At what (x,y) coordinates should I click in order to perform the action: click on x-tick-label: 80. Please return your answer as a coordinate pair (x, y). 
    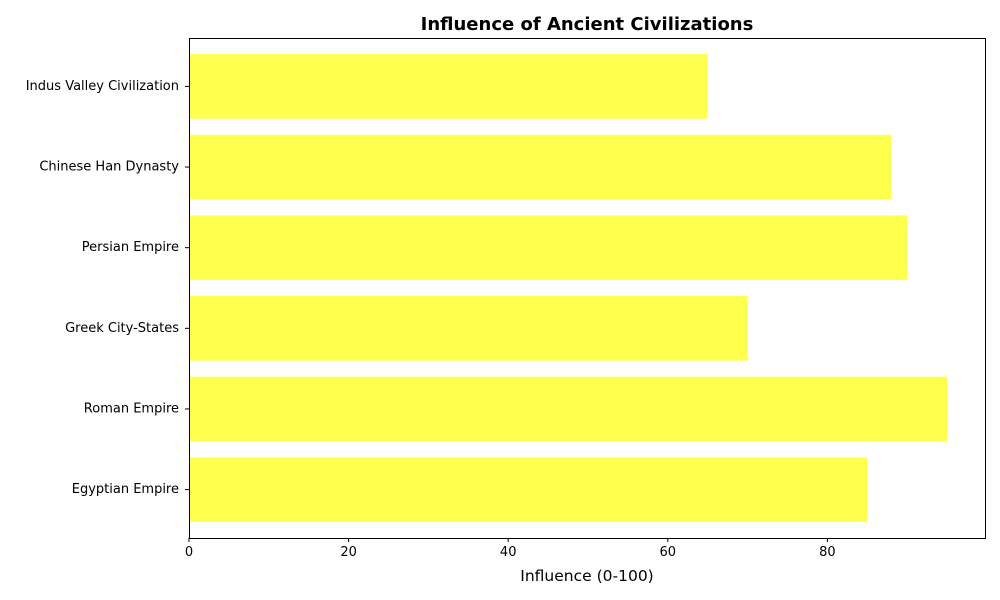
    Looking at the image, I should click on (827, 552).